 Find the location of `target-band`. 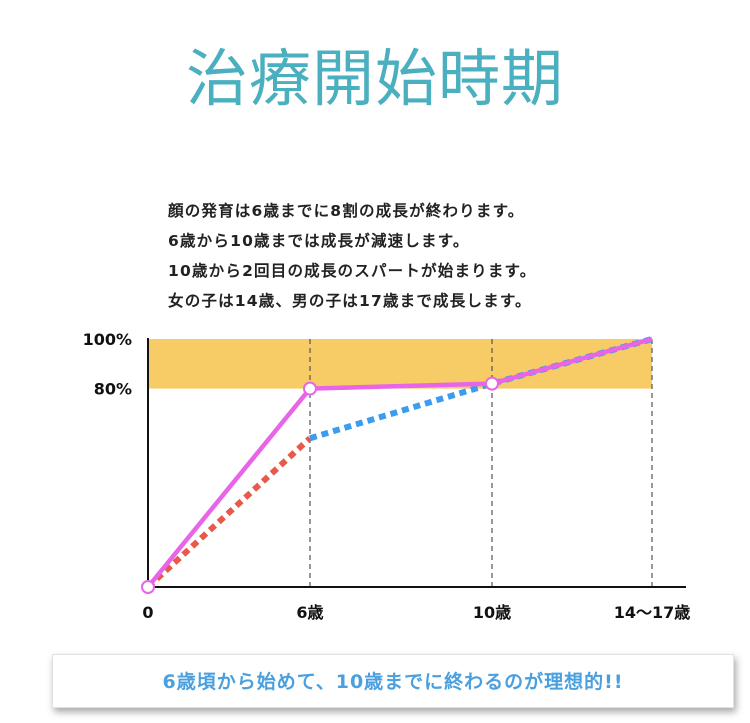

target-band is located at coordinates (400, 364).